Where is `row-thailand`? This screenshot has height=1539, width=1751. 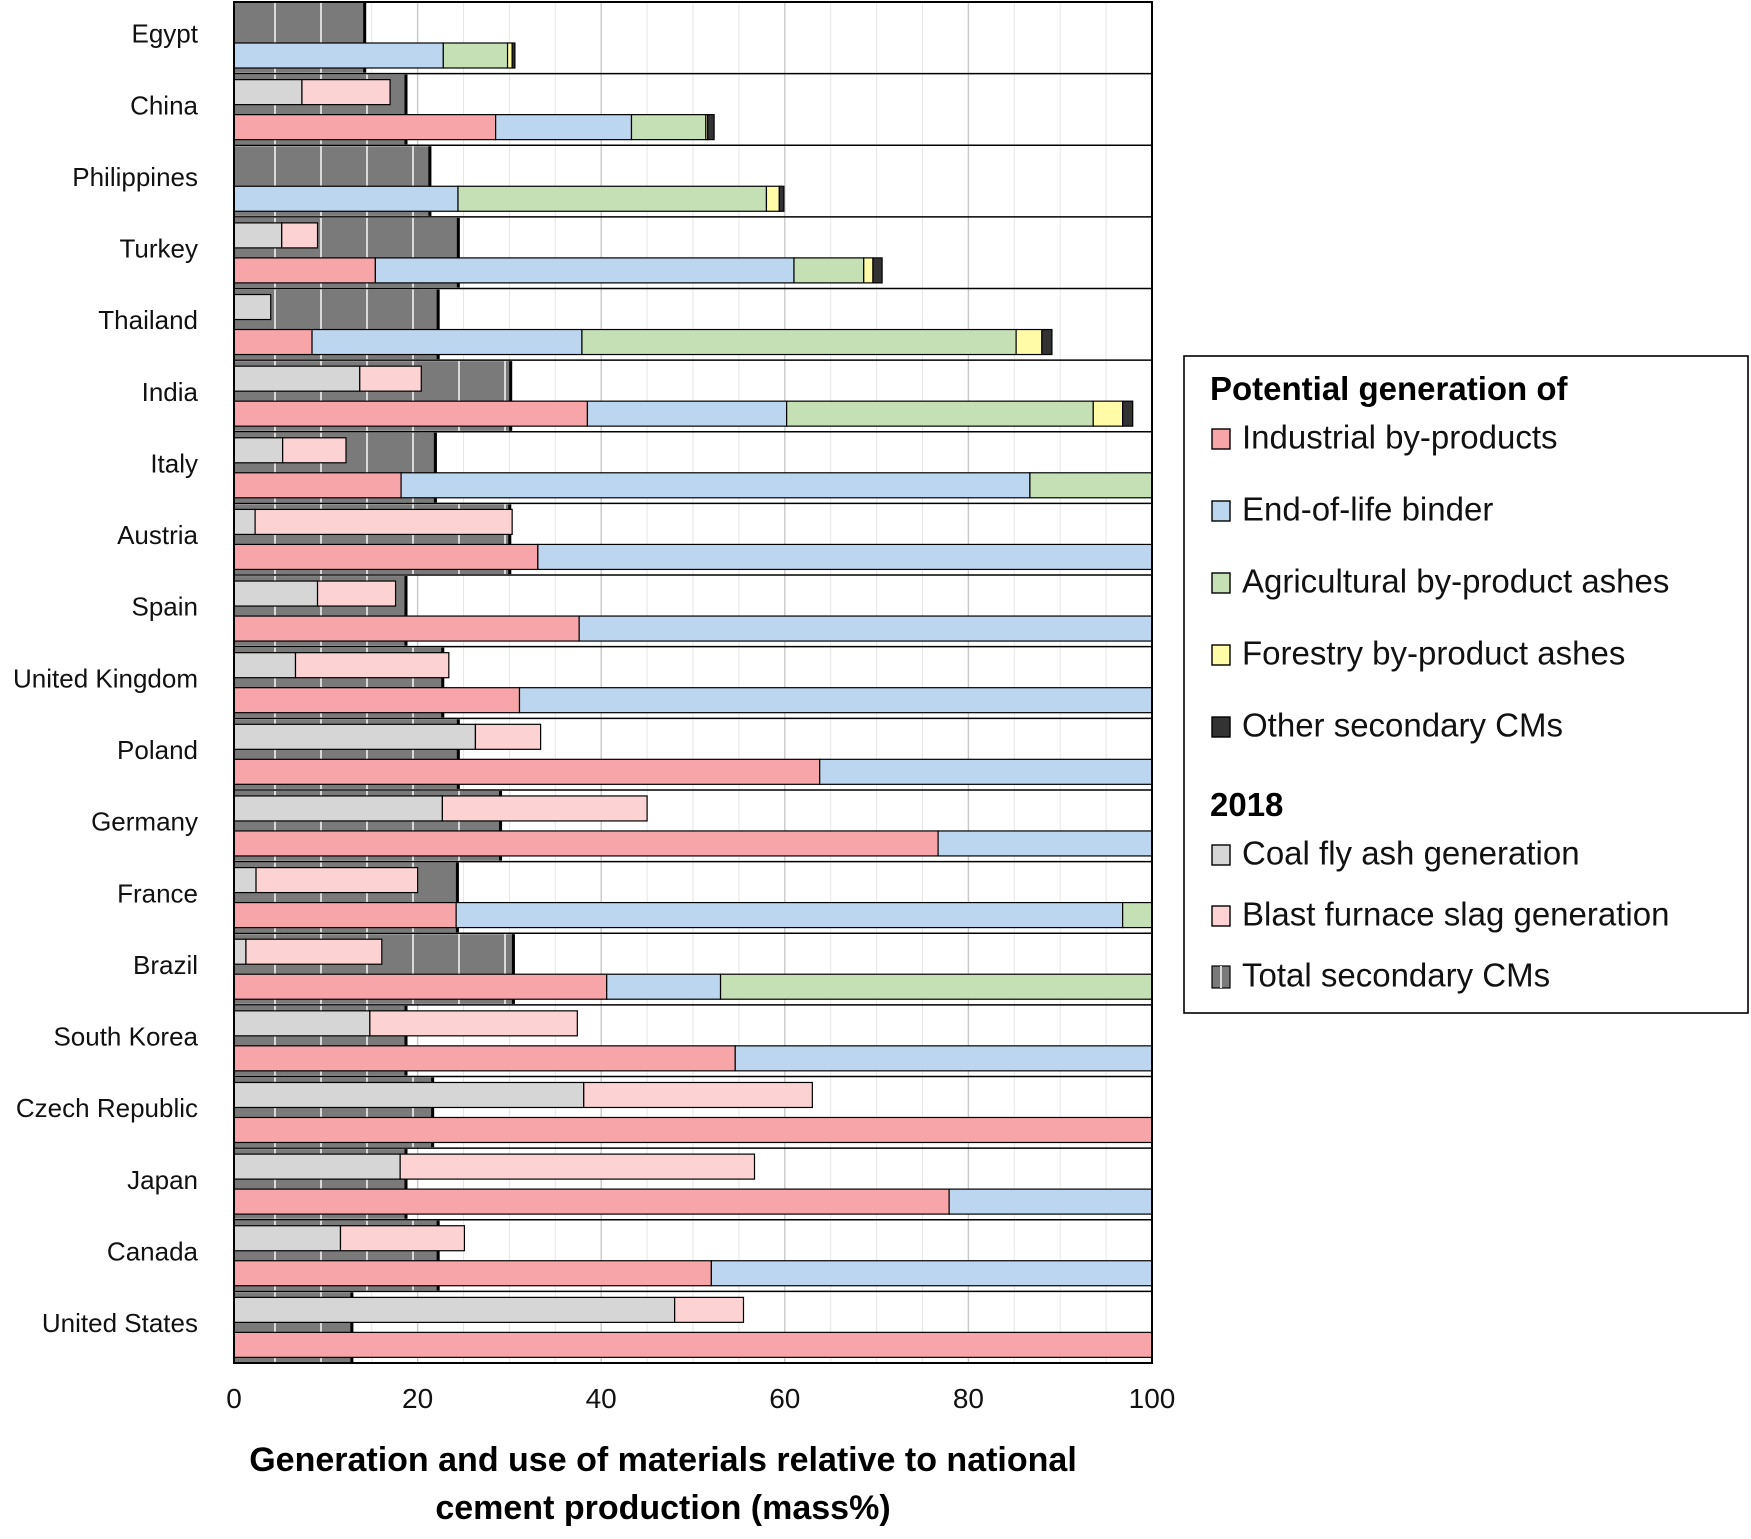
row-thailand is located at coordinates (692, 323).